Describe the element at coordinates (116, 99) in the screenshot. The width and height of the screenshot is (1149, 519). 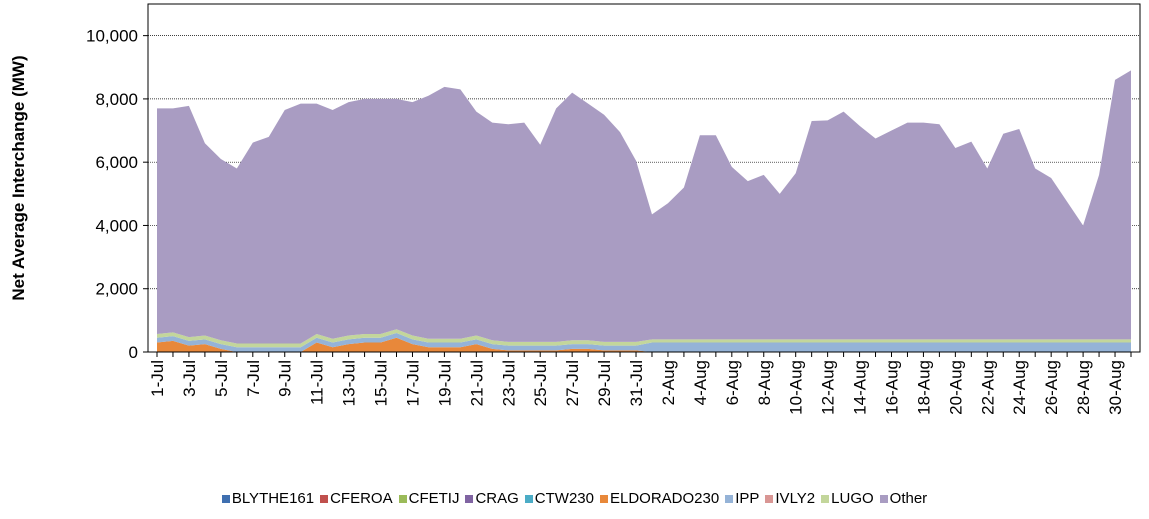
I see `y-tick-label: 8,000` at that location.